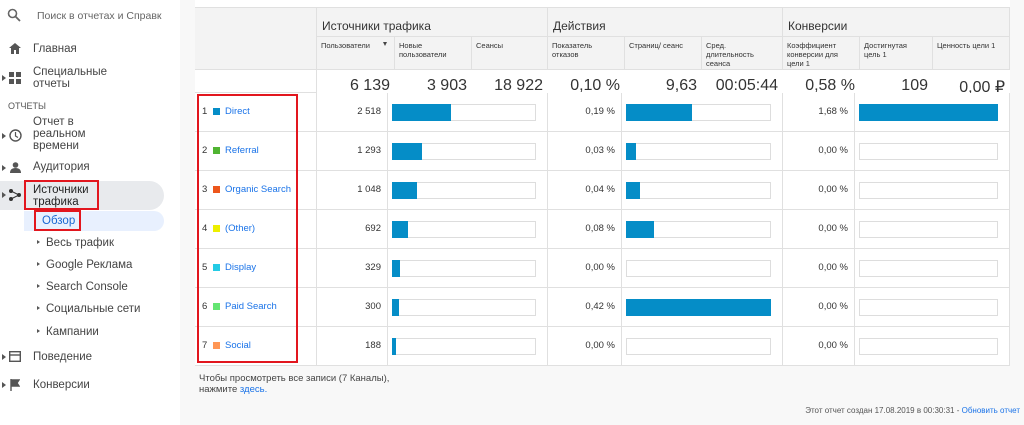  Describe the element at coordinates (240, 228) in the screenshot. I see `channel-link: (Other)` at that location.